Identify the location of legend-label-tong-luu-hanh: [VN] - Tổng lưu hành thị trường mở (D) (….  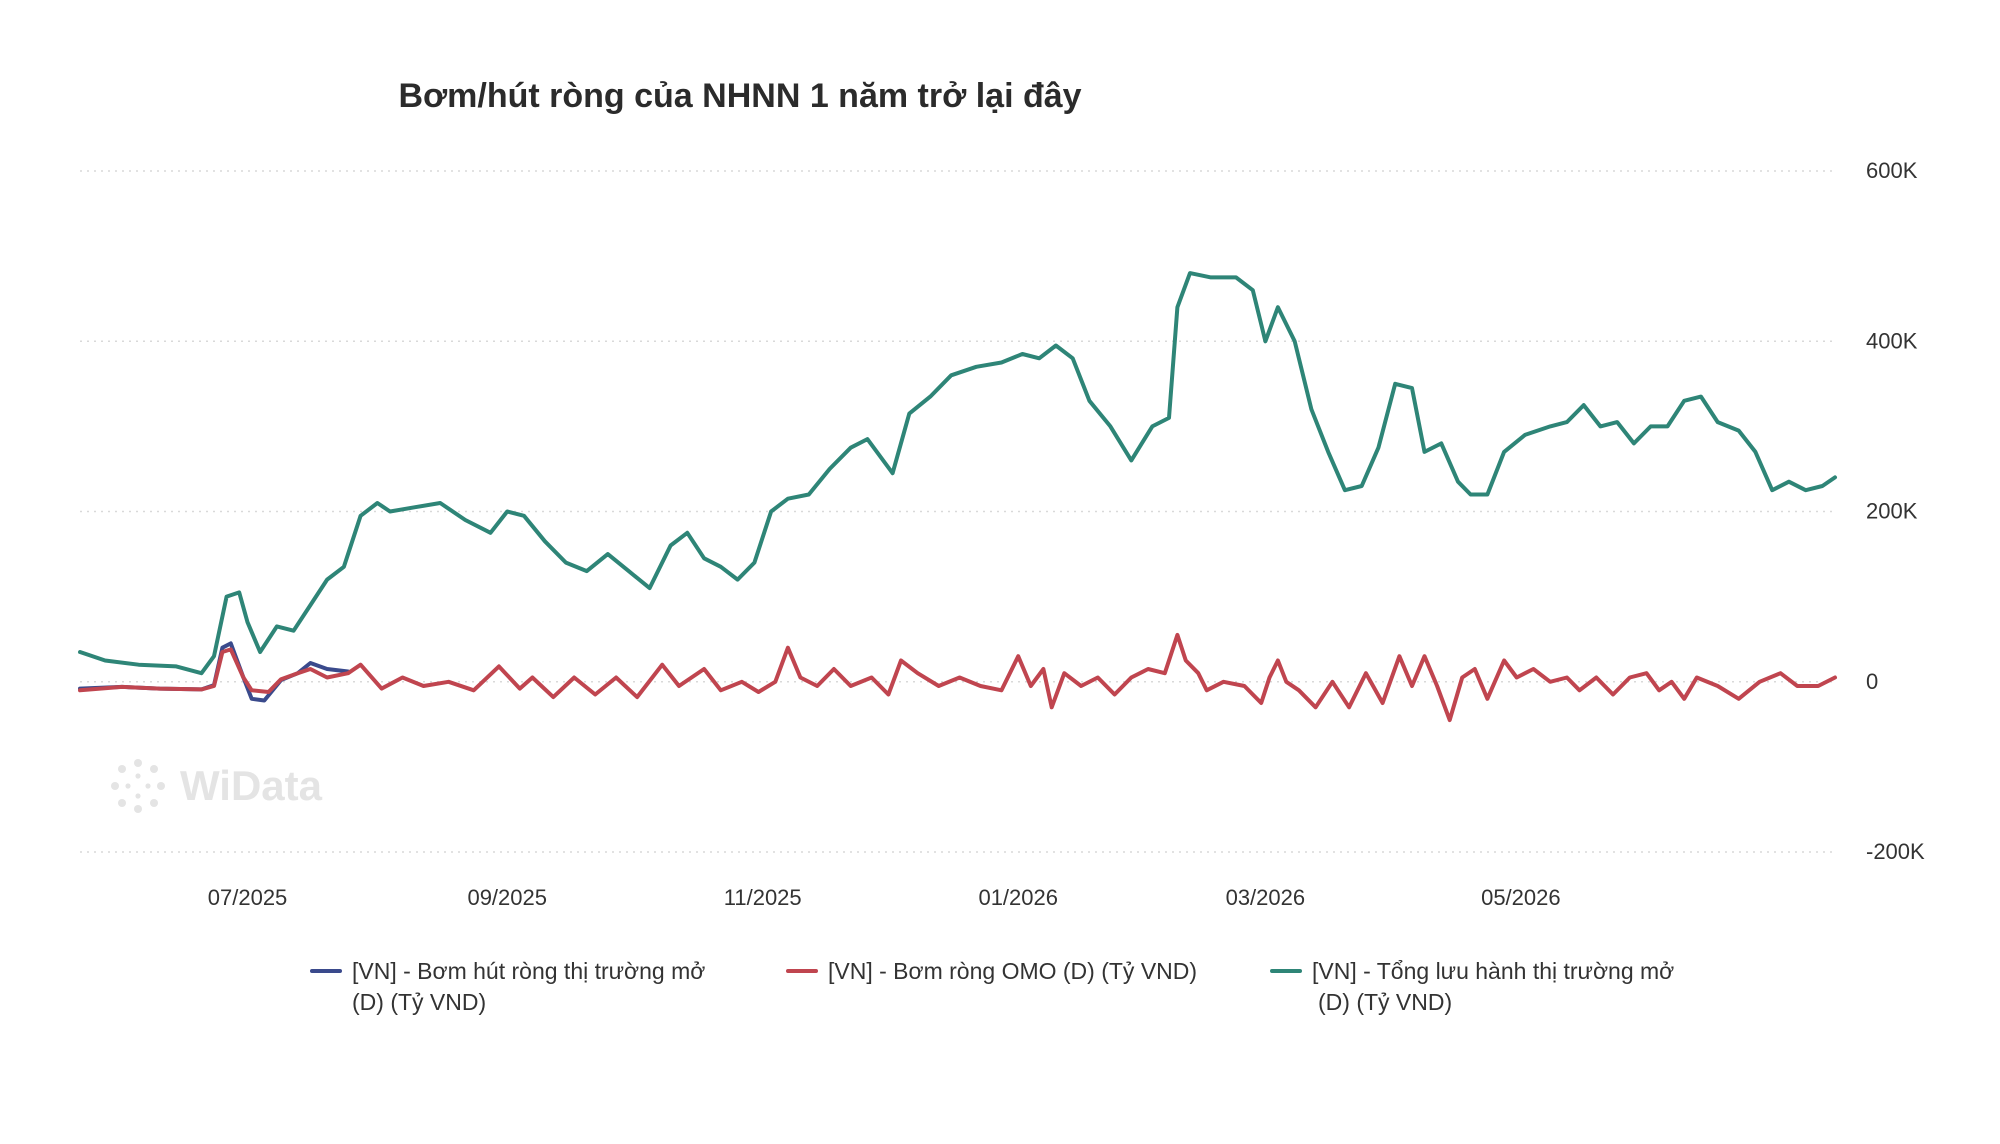
(1493, 987).